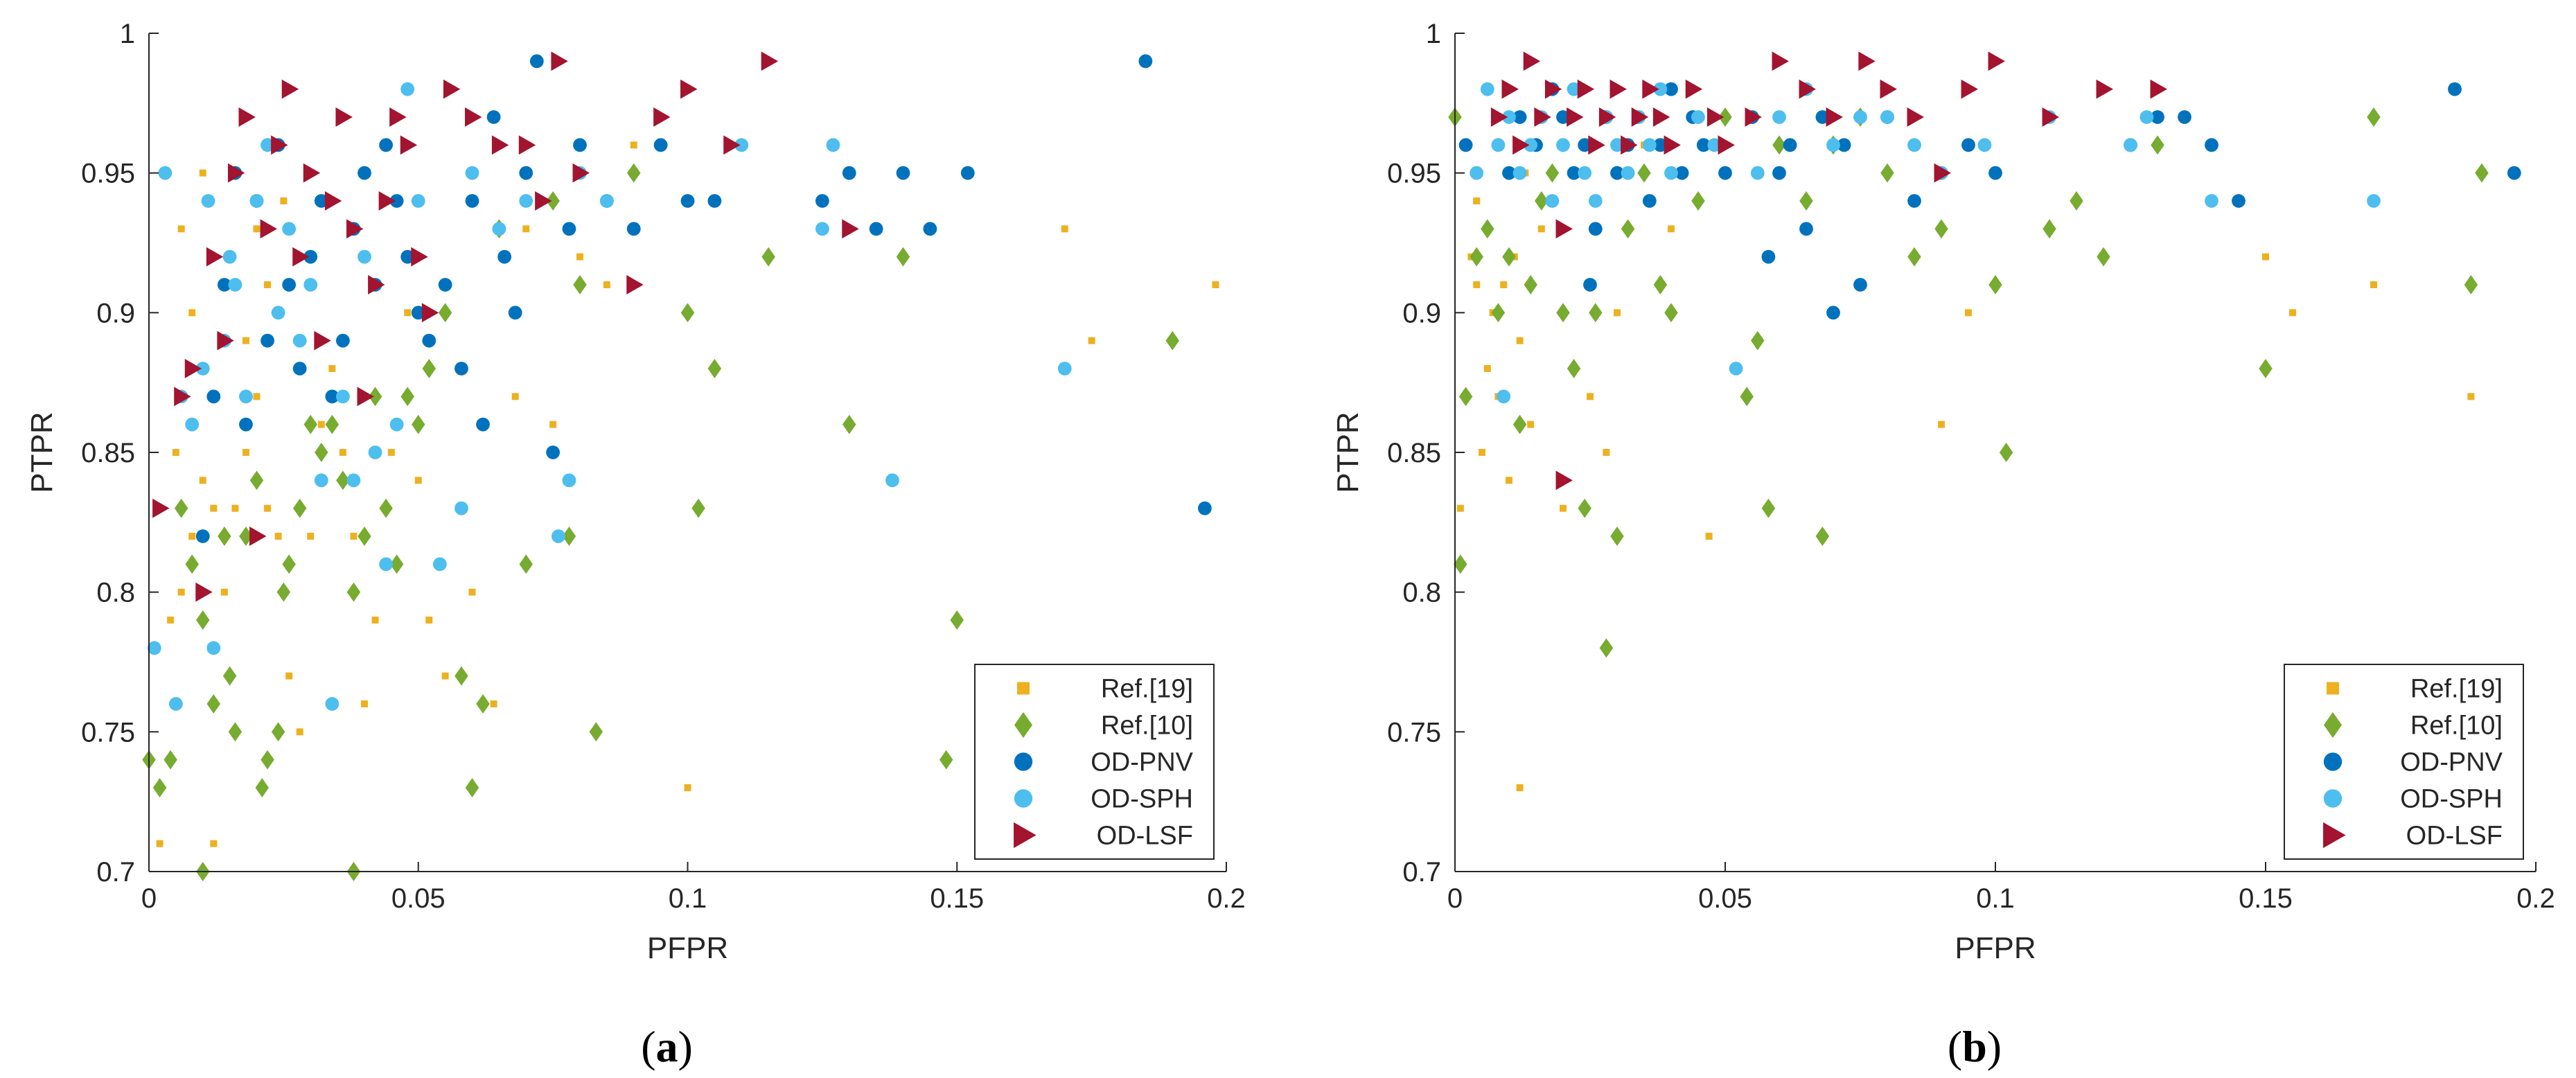 Image resolution: width=2576 pixels, height=1078 pixels. I want to click on caption-letter: a, so click(667, 1046).